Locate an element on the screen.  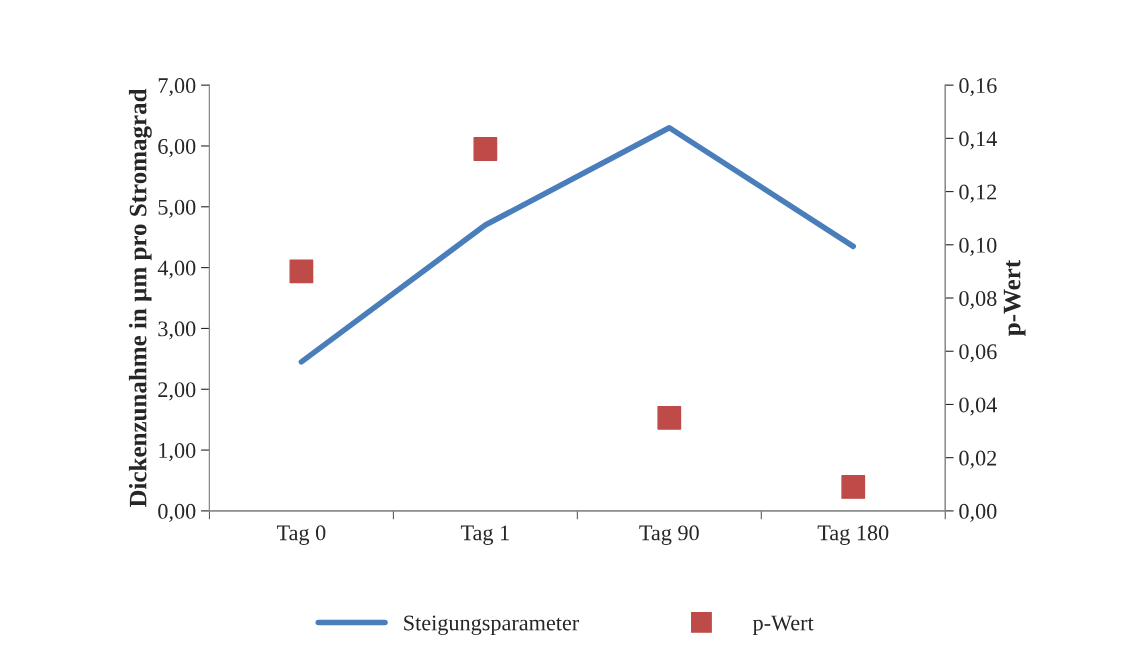
x-tick-label: Tag 1 is located at coordinates (484, 535).